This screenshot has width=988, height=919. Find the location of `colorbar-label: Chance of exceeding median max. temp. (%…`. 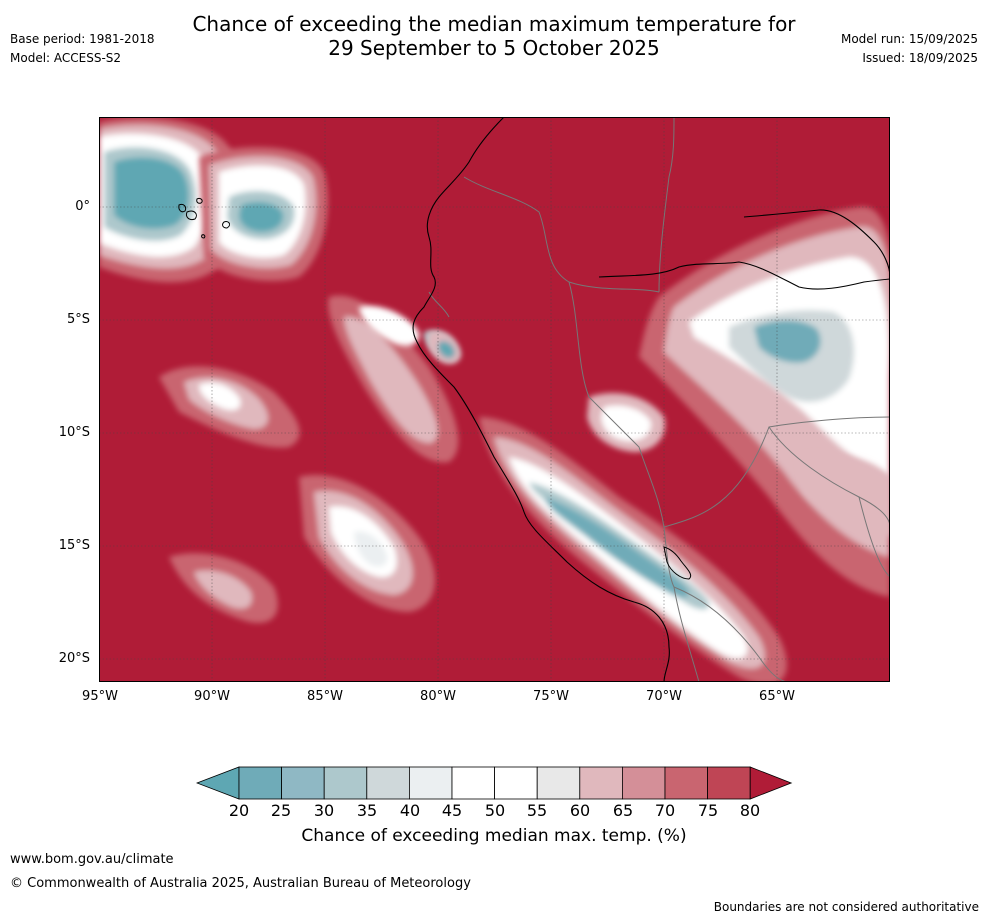

colorbar-label: Chance of exceeding median max. temp. (%… is located at coordinates (494, 836).